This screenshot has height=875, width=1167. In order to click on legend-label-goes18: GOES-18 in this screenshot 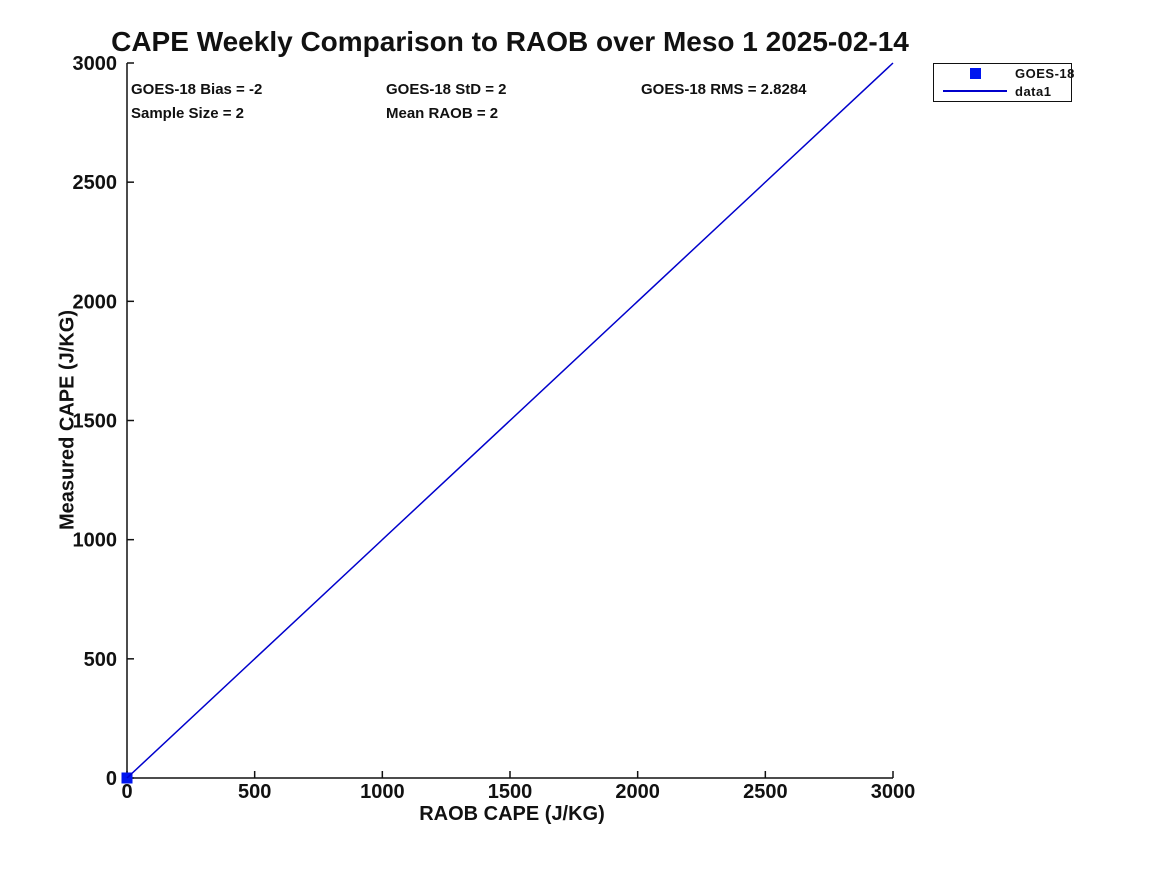, I will do `click(1045, 74)`.